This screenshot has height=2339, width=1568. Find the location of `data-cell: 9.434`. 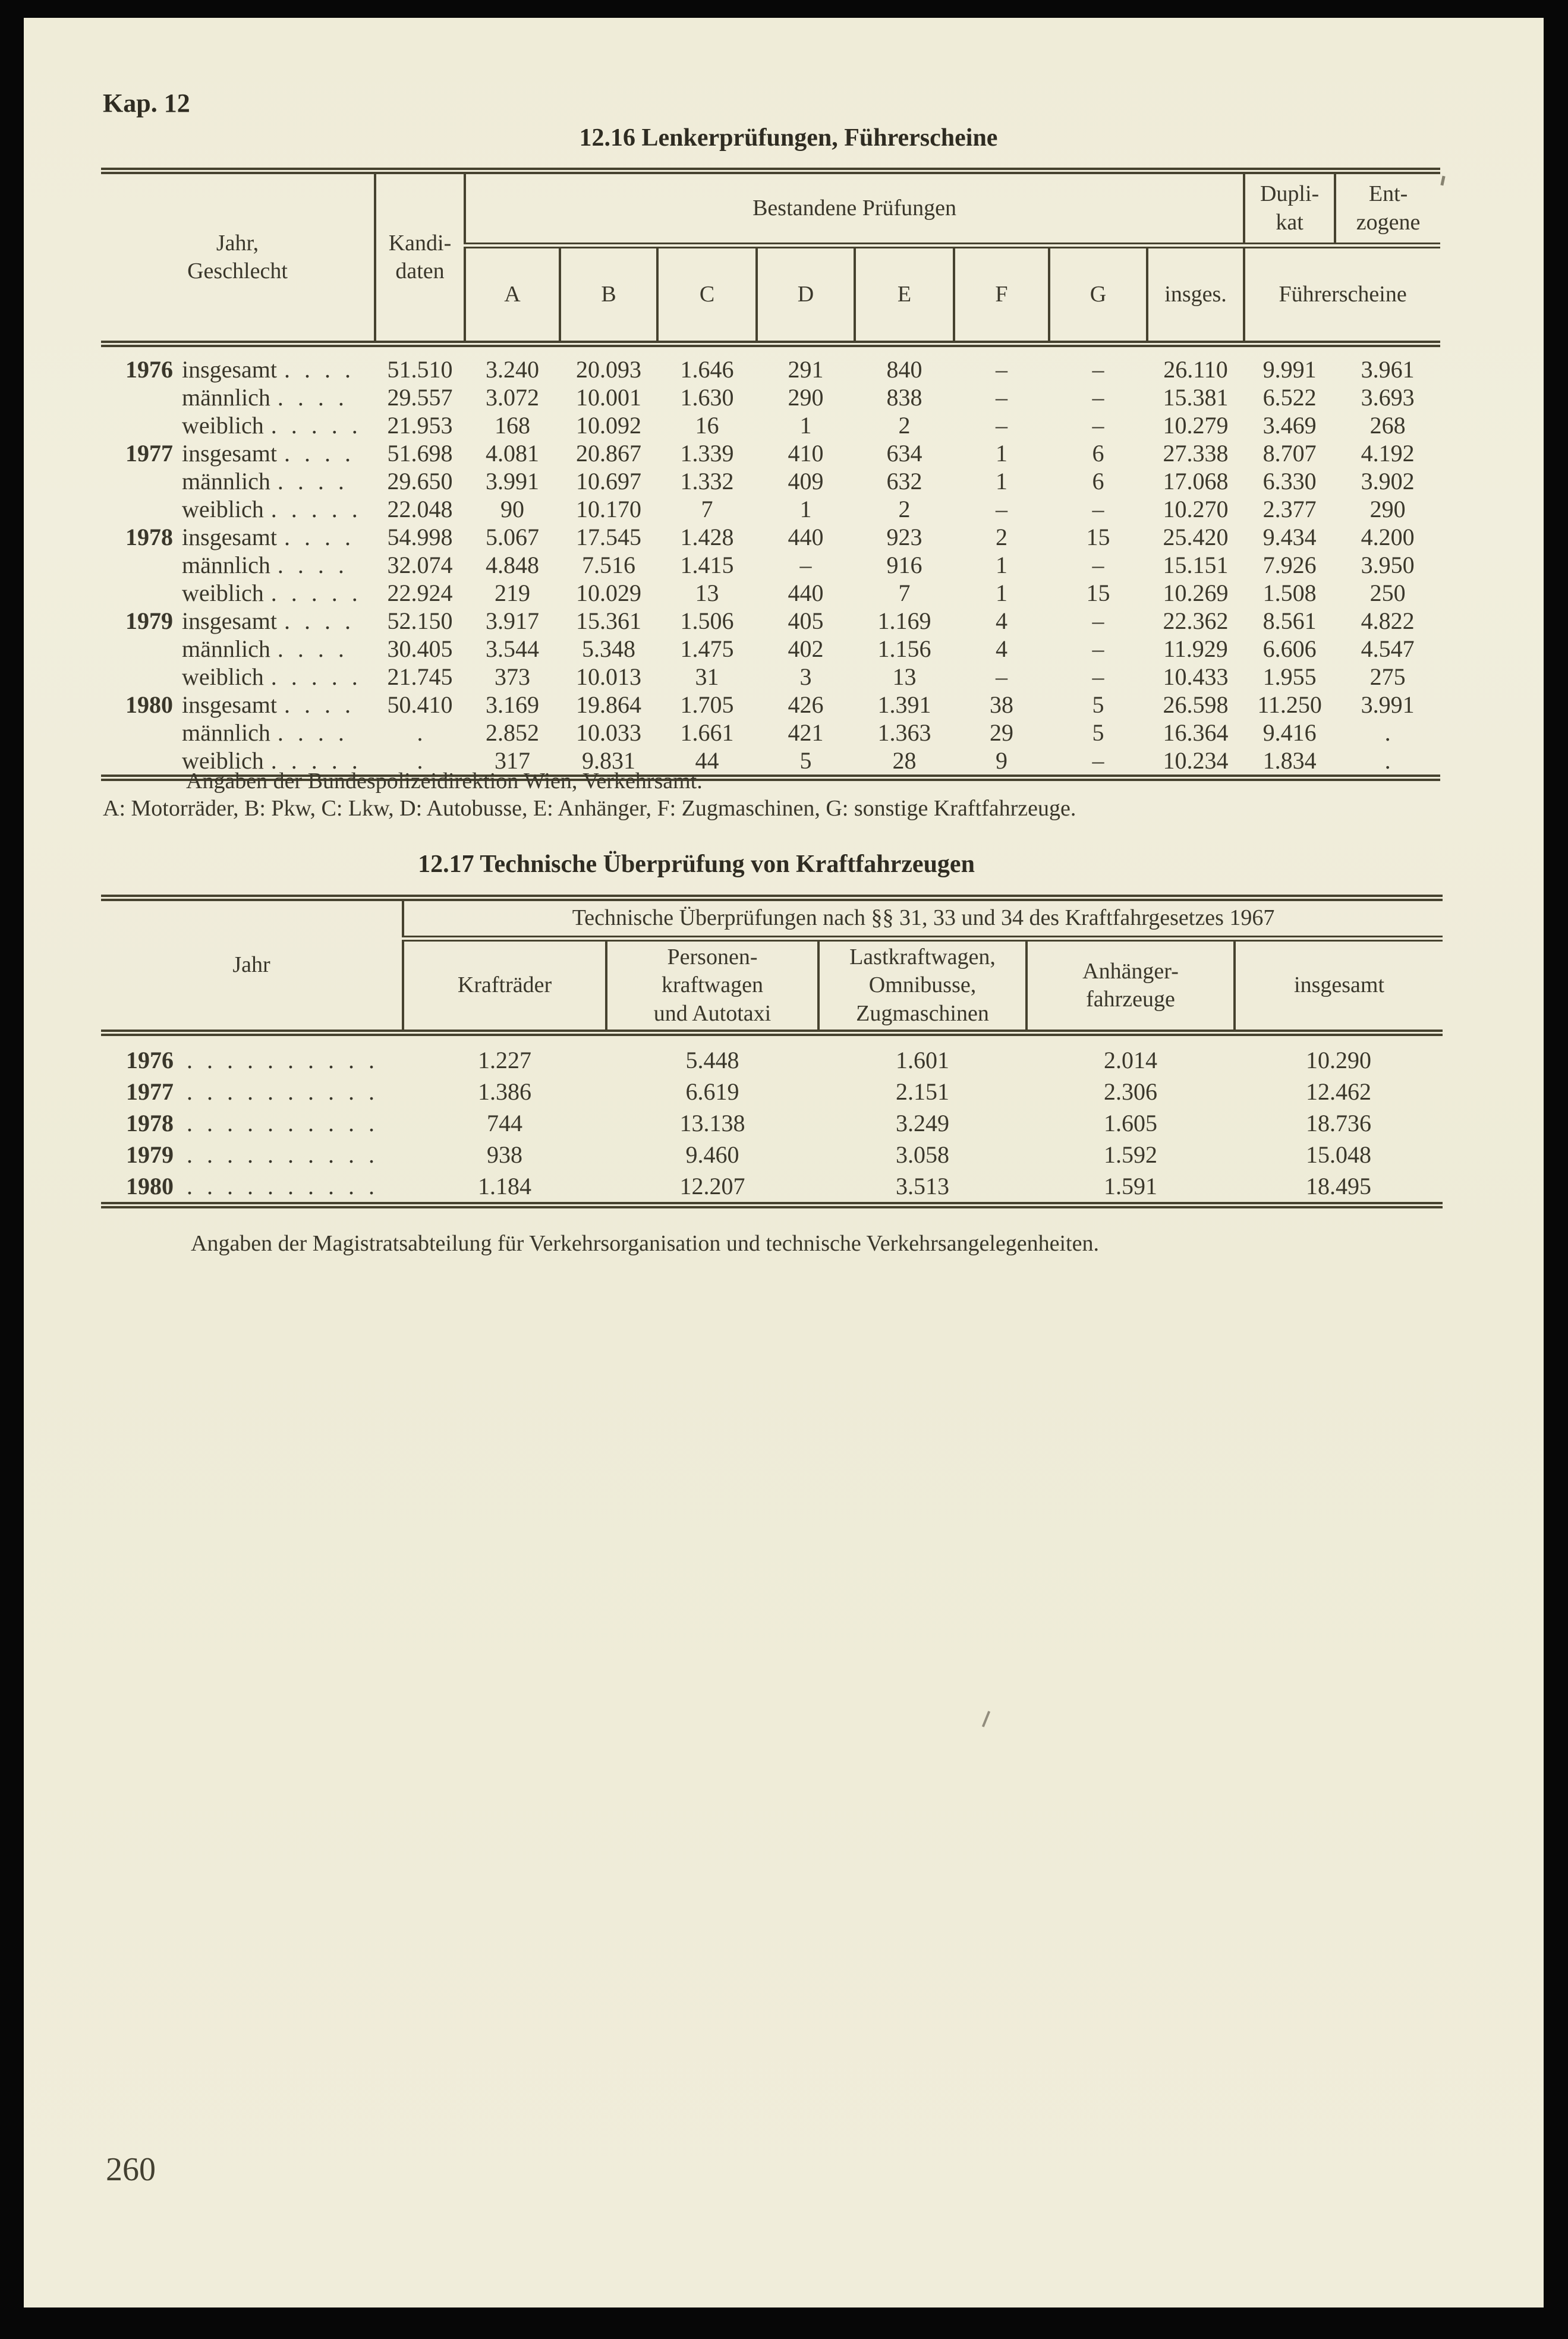

data-cell: 9.434 is located at coordinates (1289, 537).